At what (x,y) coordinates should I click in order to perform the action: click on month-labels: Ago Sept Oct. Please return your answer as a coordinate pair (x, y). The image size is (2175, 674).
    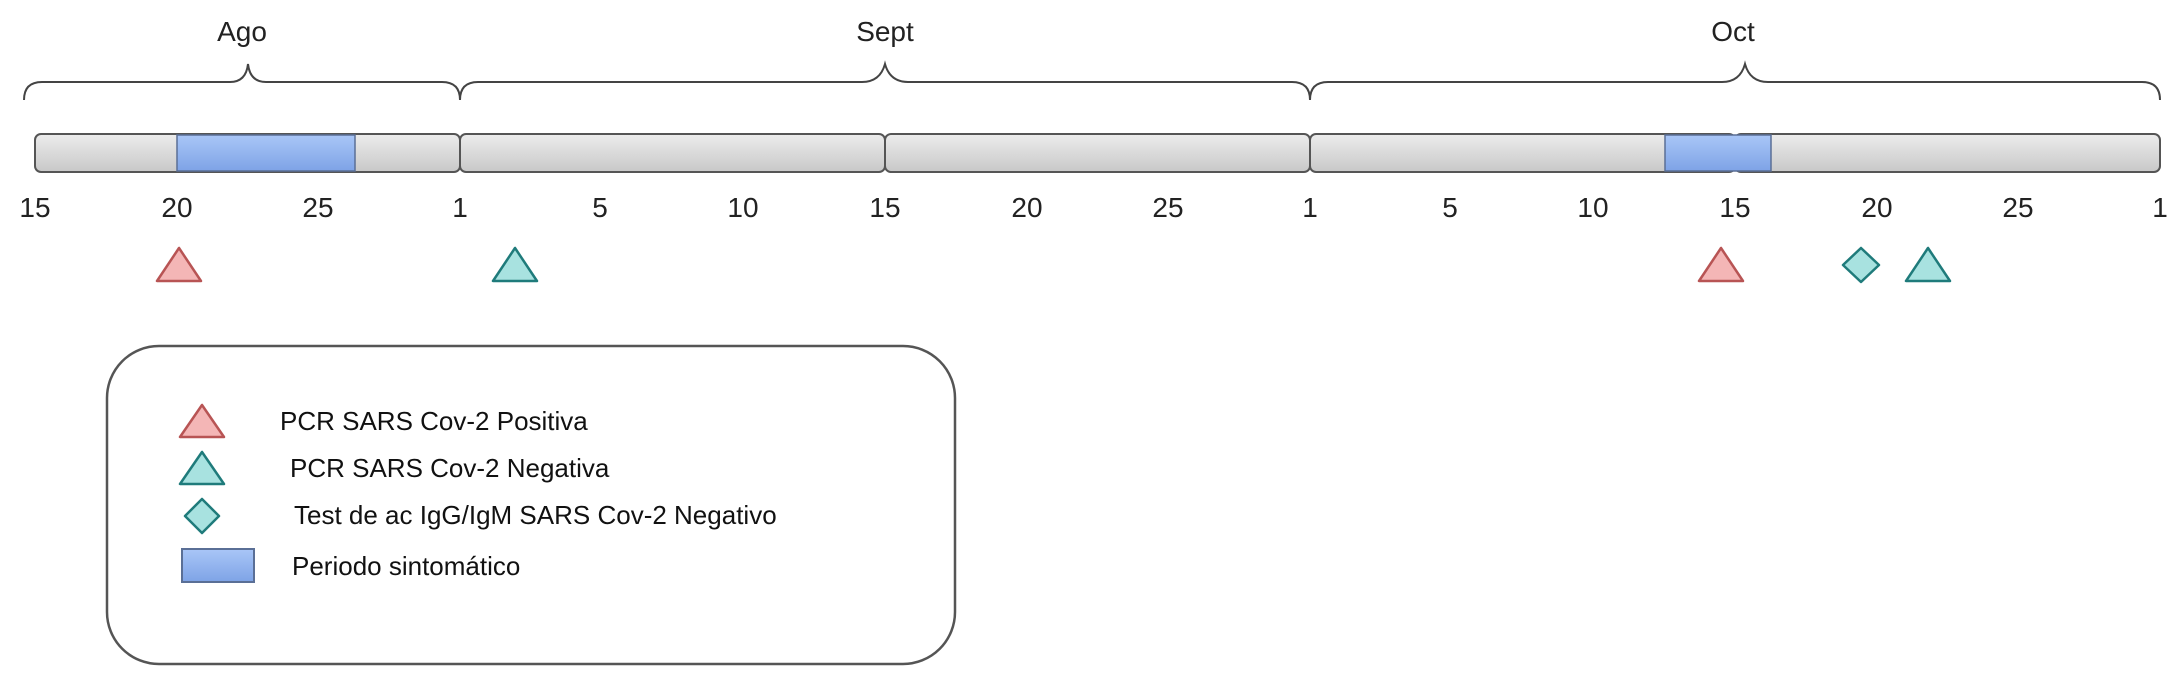
    Looking at the image, I should click on (986, 31).